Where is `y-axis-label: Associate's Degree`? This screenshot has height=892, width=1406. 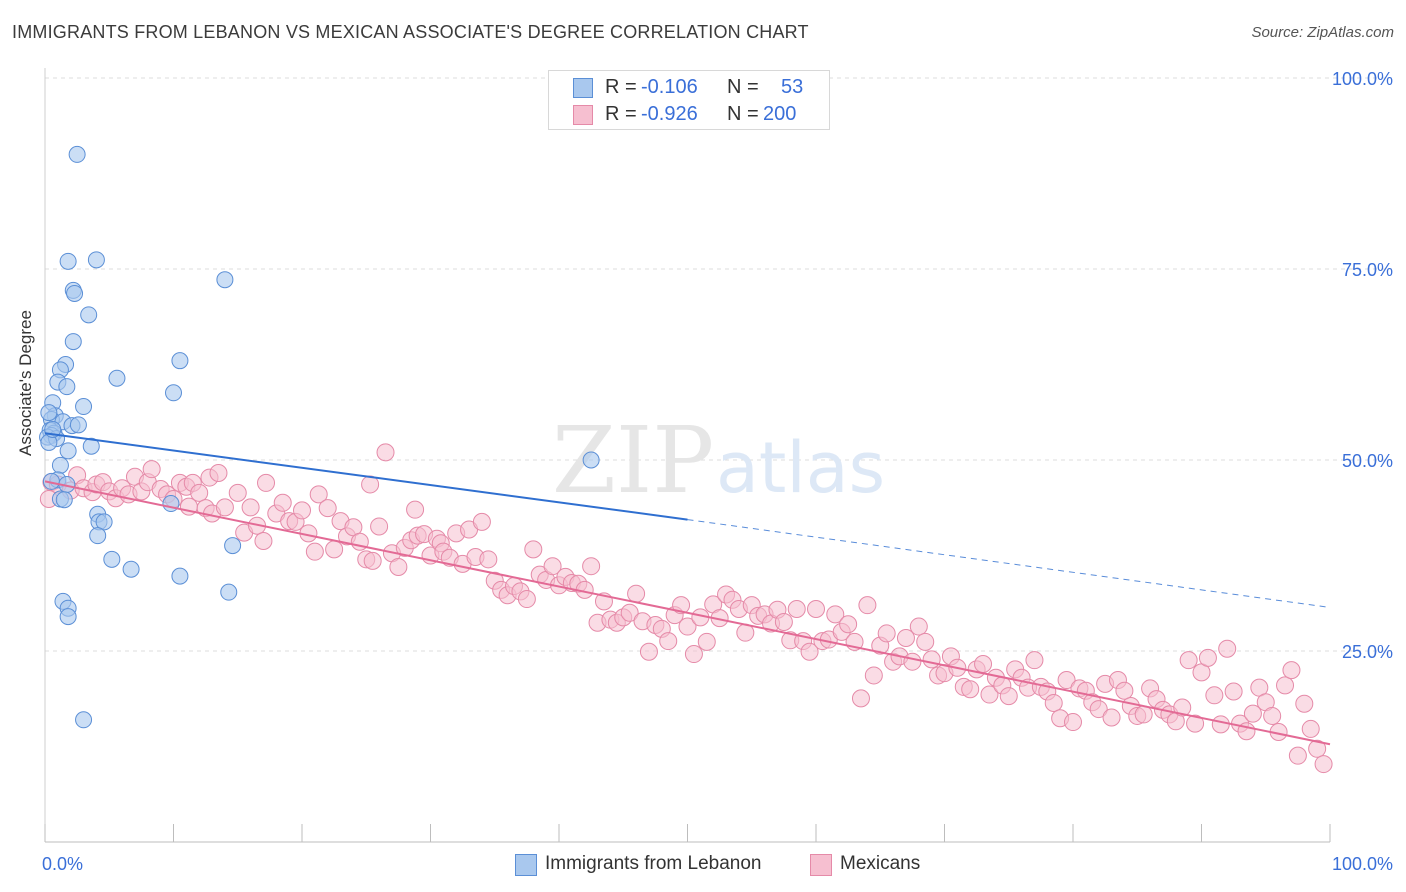 y-axis-label: Associate's Degree is located at coordinates (25, 383).